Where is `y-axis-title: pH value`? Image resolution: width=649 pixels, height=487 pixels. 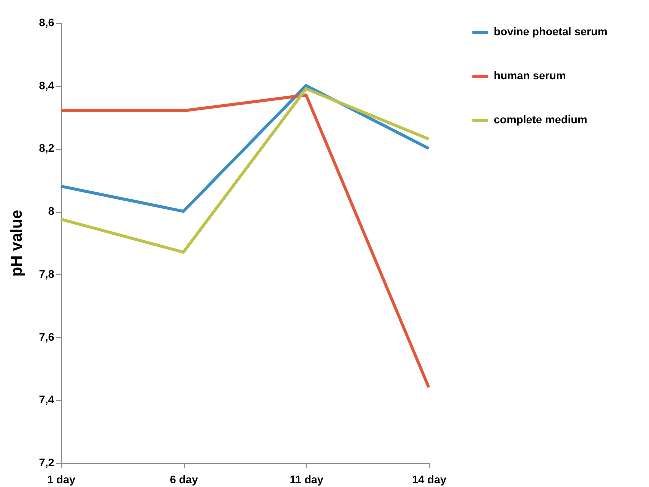
y-axis-title: pH value is located at coordinates (17, 243).